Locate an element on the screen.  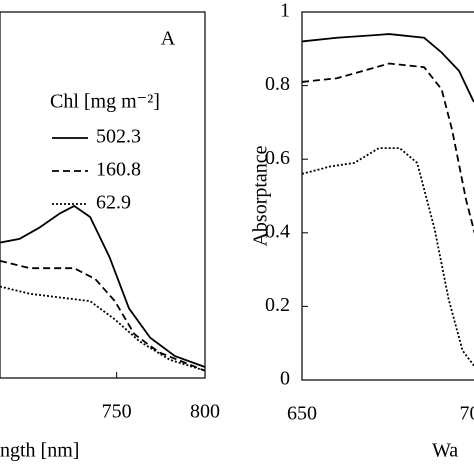
y-tick-label: 0.8 is located at coordinates (277, 84).